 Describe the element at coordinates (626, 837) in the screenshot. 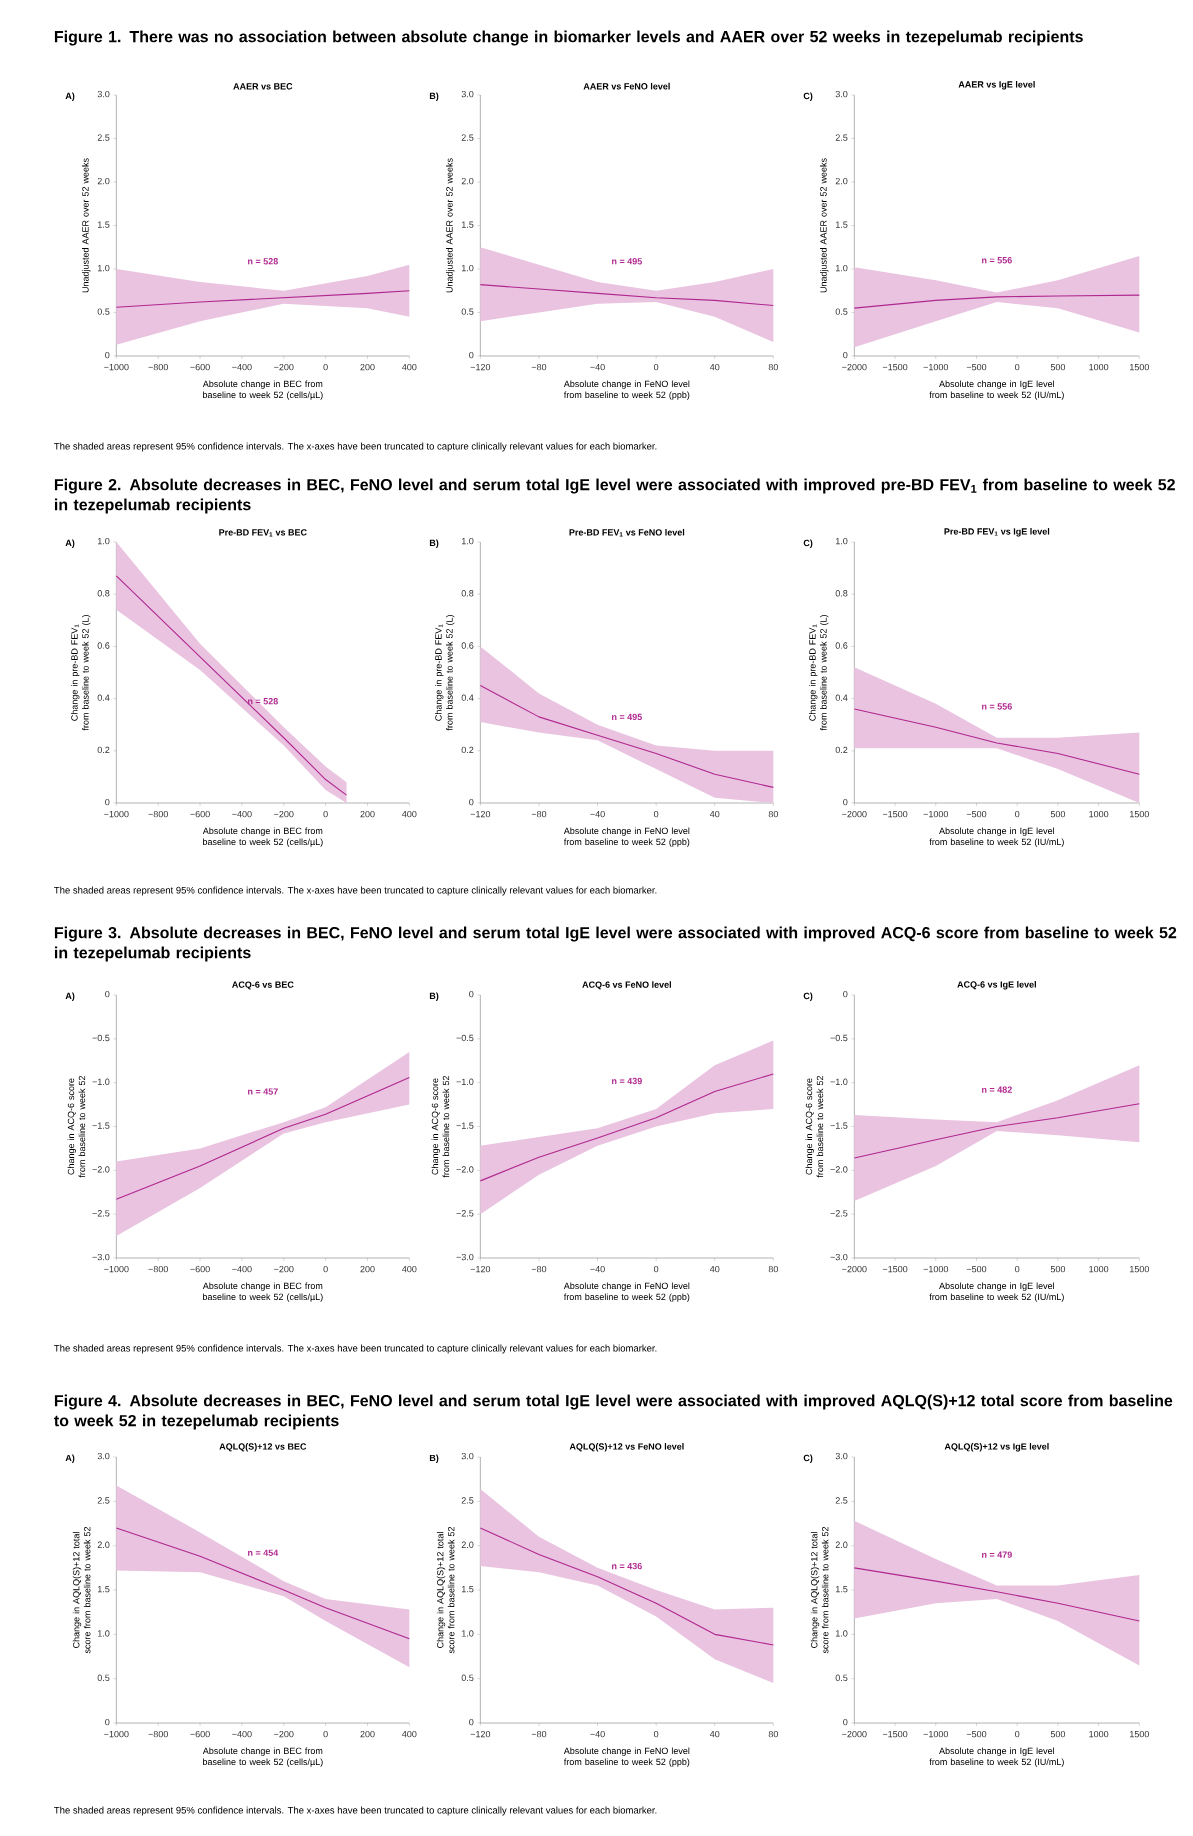

I see `x-axis-title: Absolute change in FeNO level from baseline to week 52 (ppb)` at that location.